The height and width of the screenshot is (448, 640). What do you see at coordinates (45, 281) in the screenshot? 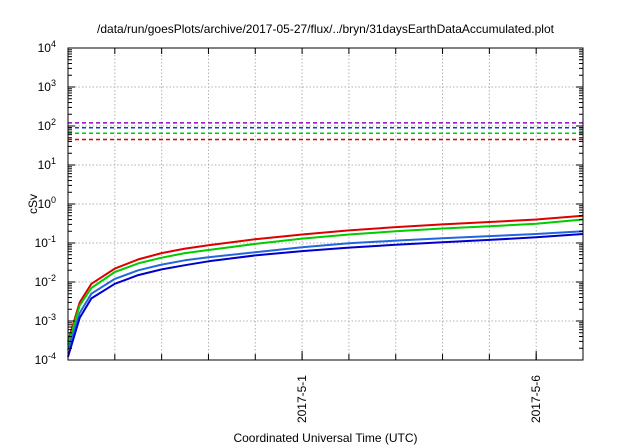
I see `y-tick-label: 10⁻²` at bounding box center [45, 281].